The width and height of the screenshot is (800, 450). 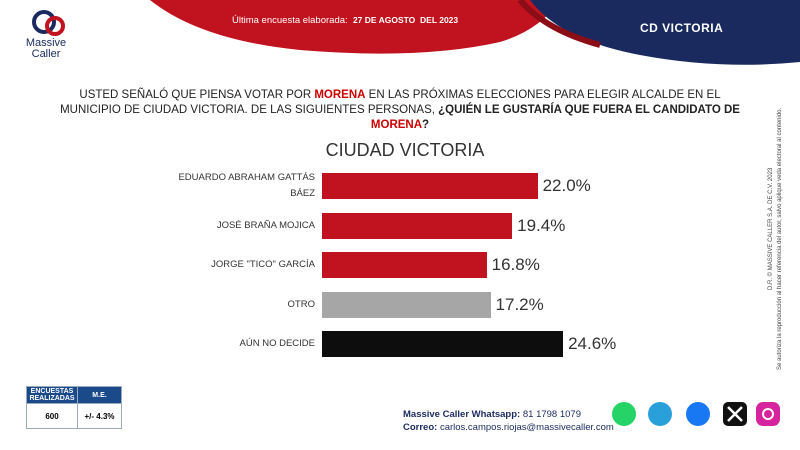 What do you see at coordinates (46, 54) in the screenshot?
I see `brand: Caller` at bounding box center [46, 54].